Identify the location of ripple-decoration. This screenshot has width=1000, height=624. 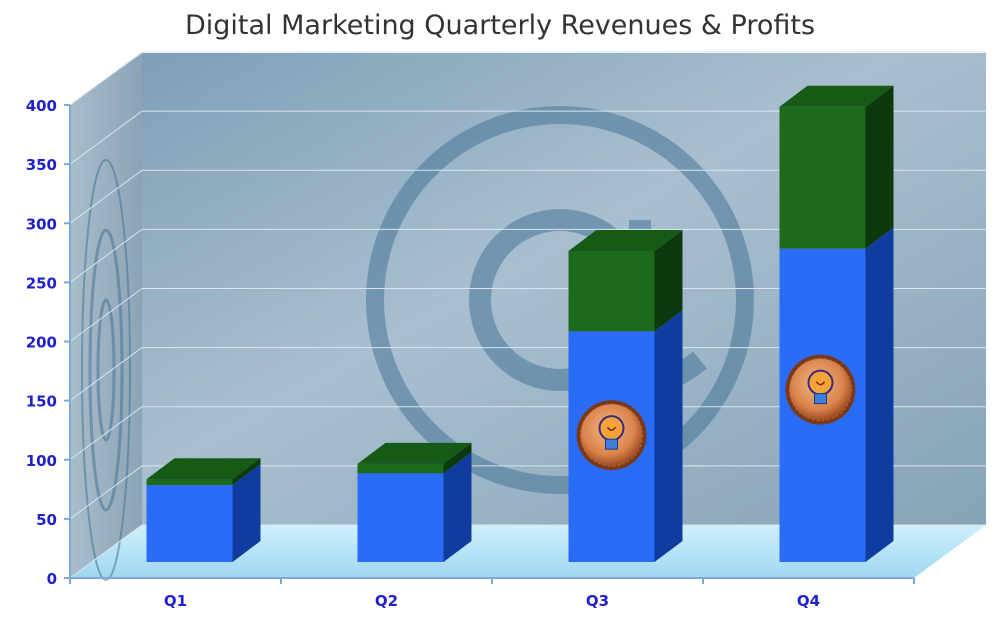
(106, 370).